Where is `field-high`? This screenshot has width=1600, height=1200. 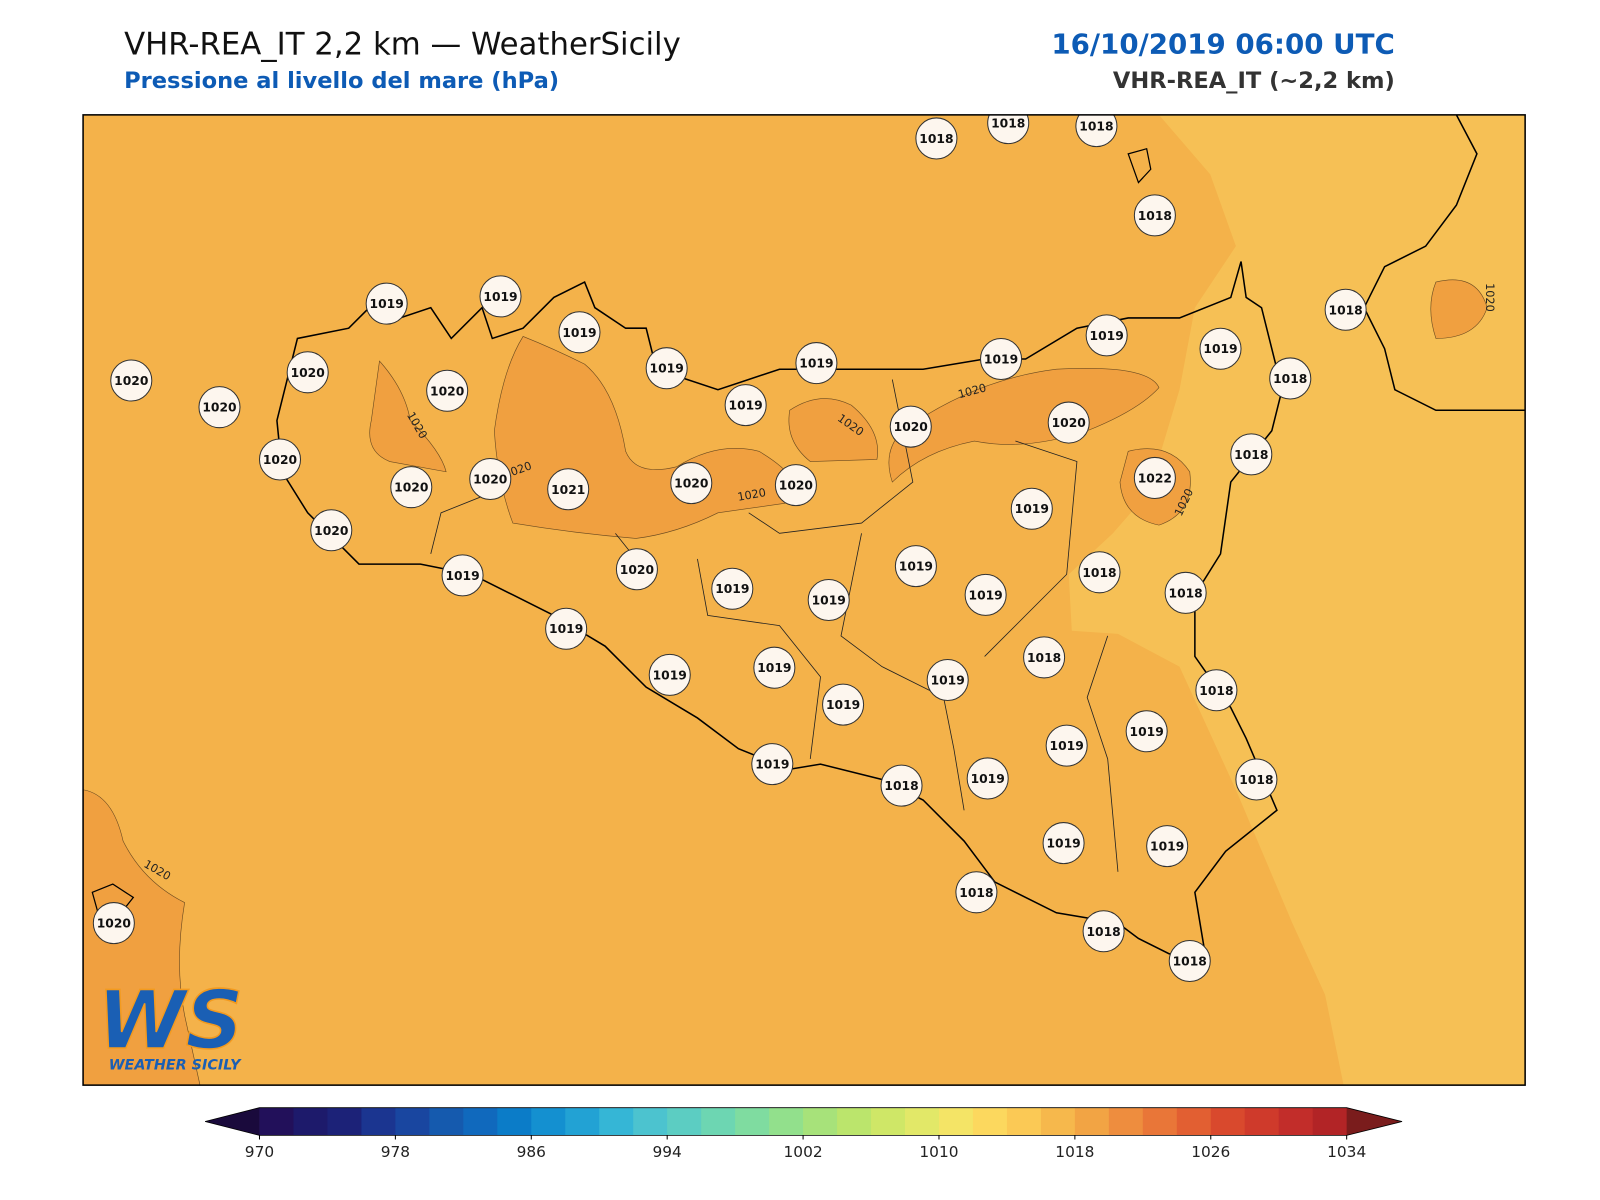
field-high is located at coordinates (408, 416).